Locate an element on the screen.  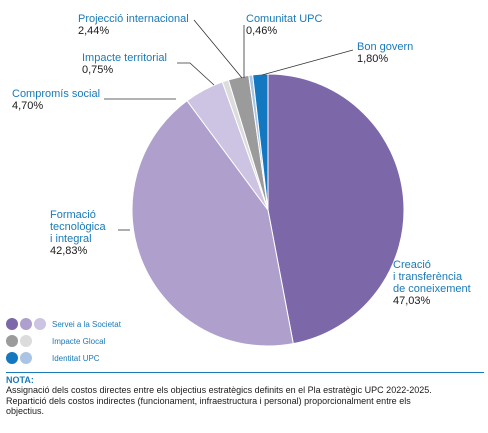
note-line: objectius. is located at coordinates (25, 411).